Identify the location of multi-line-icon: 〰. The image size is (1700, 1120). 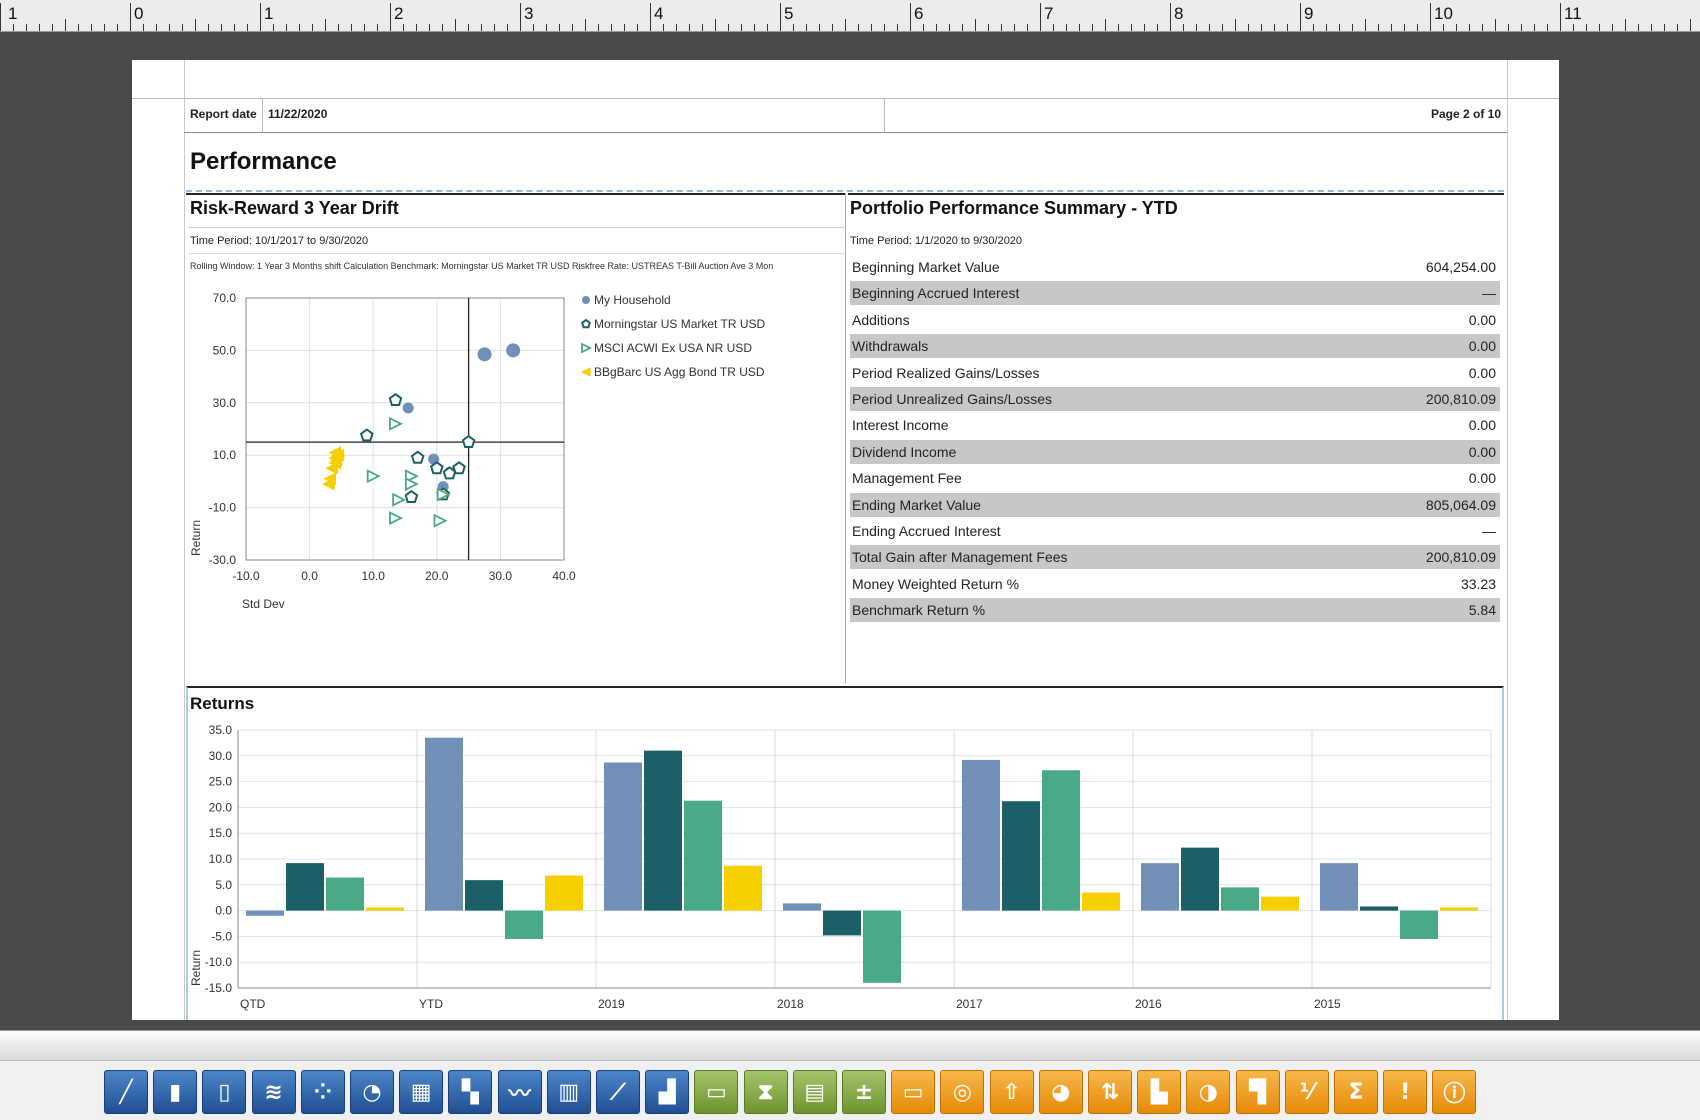
(519, 1092).